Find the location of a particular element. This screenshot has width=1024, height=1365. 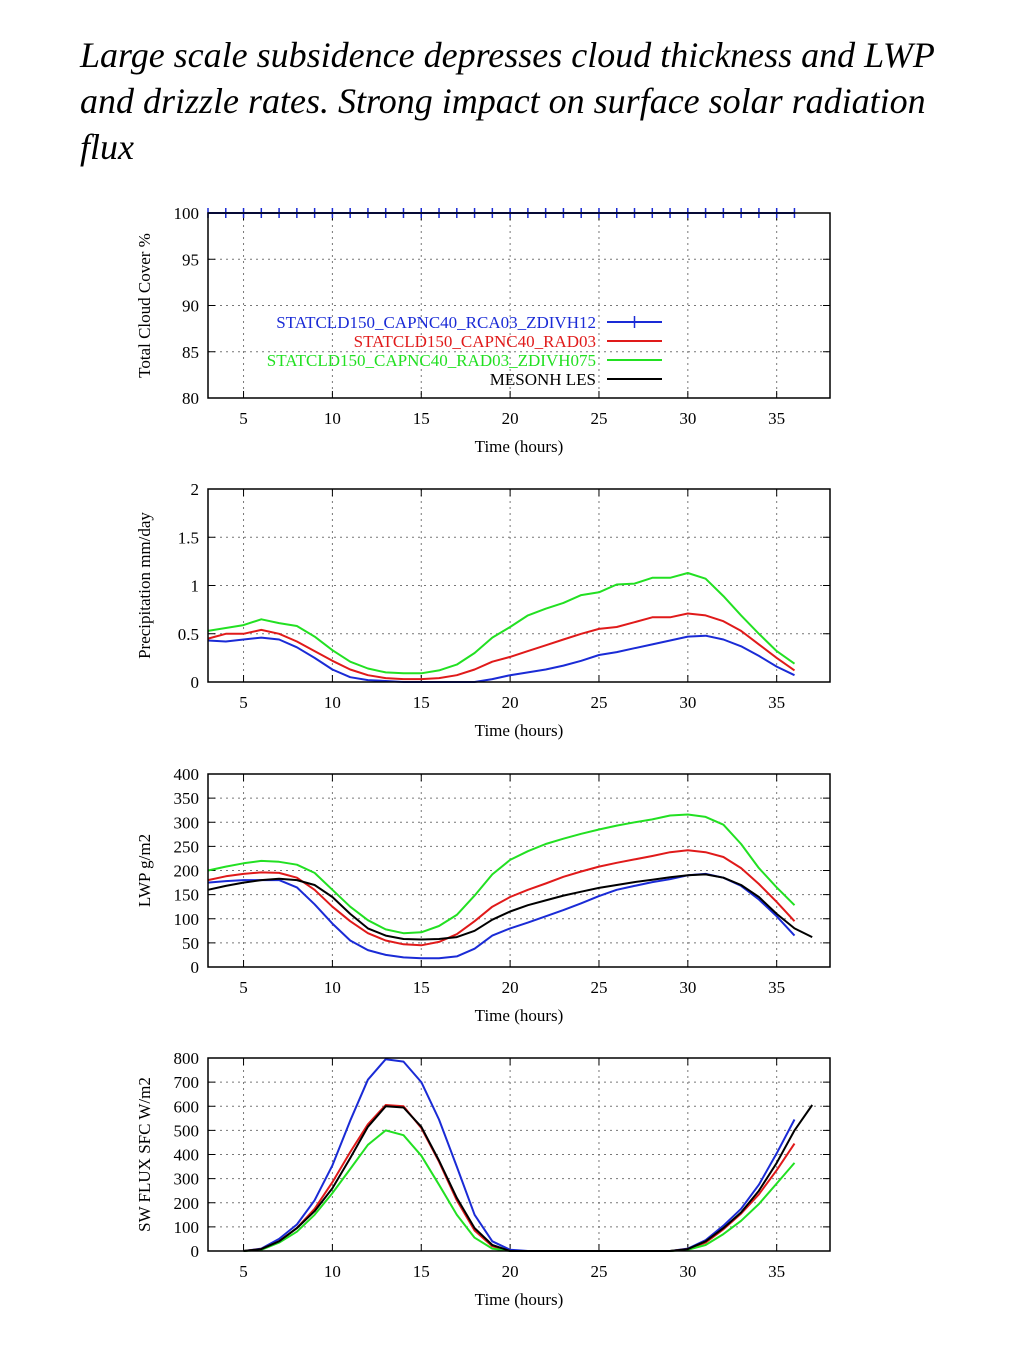

y-tick-label: 150 is located at coordinates (187, 895).